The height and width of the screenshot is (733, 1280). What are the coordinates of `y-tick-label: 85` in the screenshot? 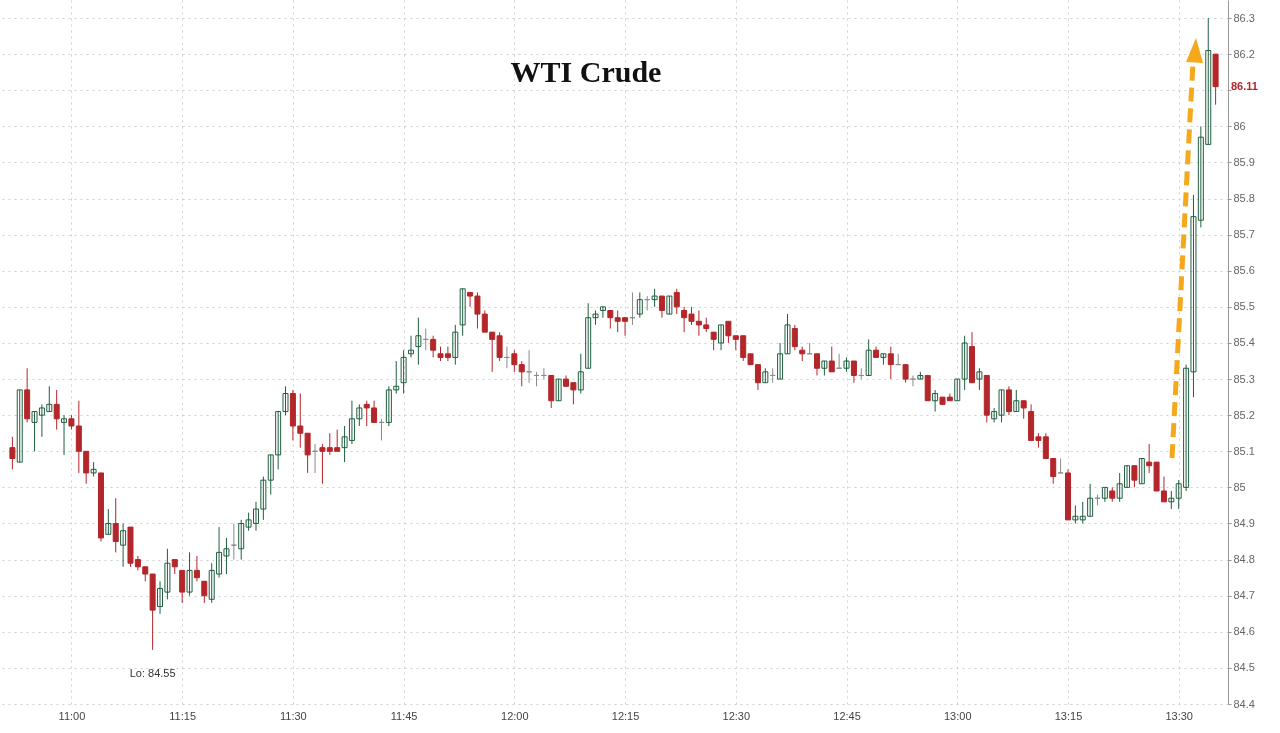 It's located at (1239, 486).